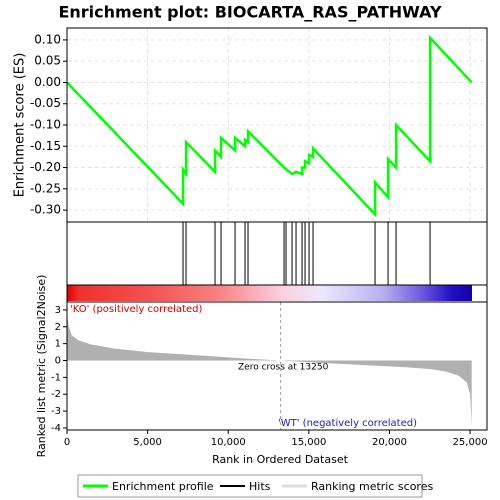 The width and height of the screenshot is (500, 500). What do you see at coordinates (372, 486) in the screenshot?
I see `legend-label: Ranking metric scores` at bounding box center [372, 486].